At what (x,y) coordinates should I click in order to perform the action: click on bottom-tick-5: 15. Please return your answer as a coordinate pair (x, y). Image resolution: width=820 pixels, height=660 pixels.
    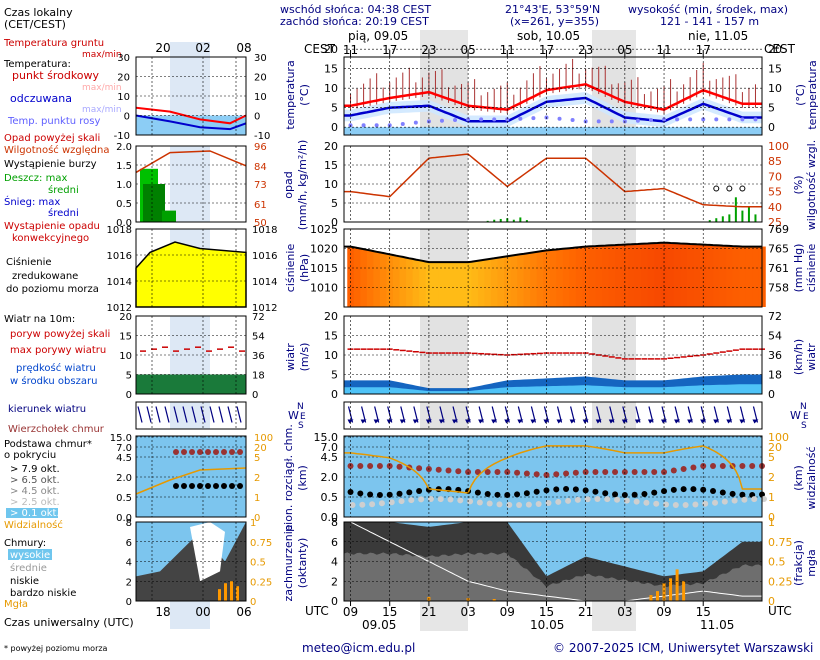
    Looking at the image, I should click on (546, 612).